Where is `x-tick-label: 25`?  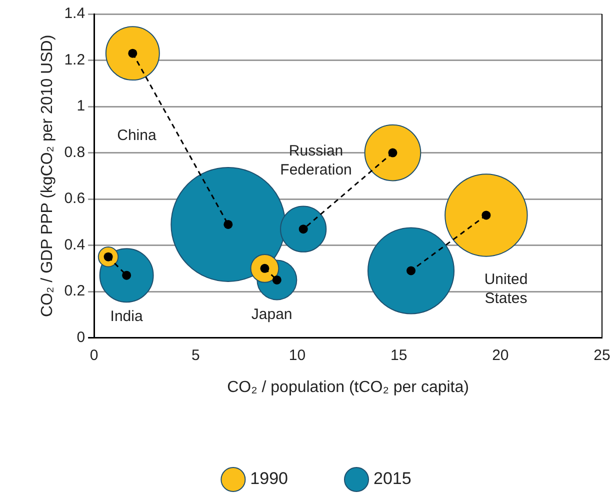
x-tick-label: 25 is located at coordinates (602, 355).